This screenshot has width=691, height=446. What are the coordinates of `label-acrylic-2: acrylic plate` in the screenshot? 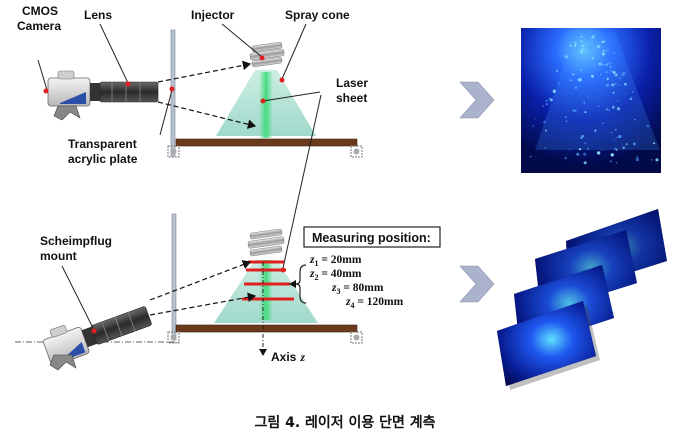 It's located at (103, 159).